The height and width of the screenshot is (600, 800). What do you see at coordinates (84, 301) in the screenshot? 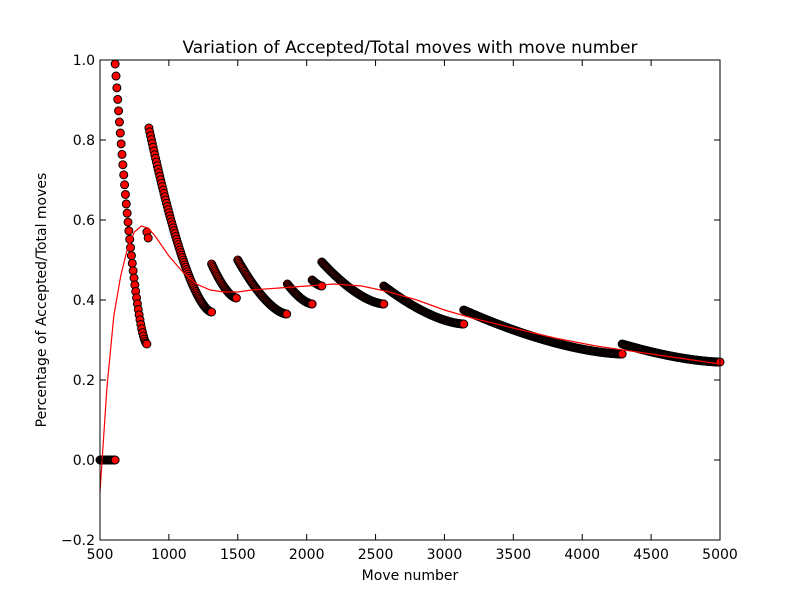
I see `y-tick-label: 0.4` at bounding box center [84, 301].